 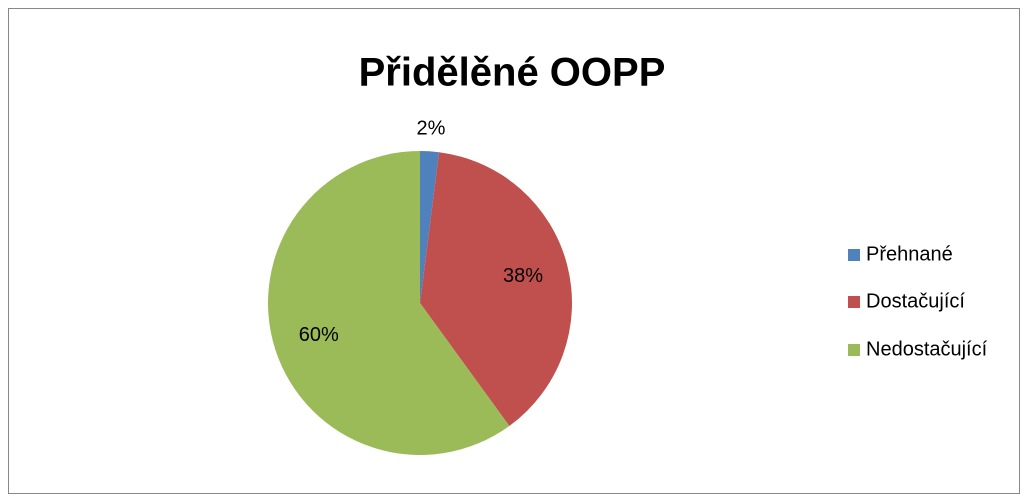 What do you see at coordinates (512, 73) in the screenshot?
I see `chart-title: Přidělěné OOPP` at bounding box center [512, 73].